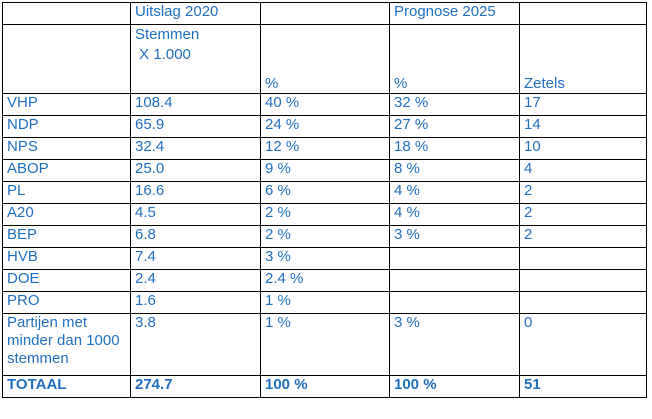 The height and width of the screenshot is (419, 652). I want to click on seats-cell: 10, so click(583, 148).